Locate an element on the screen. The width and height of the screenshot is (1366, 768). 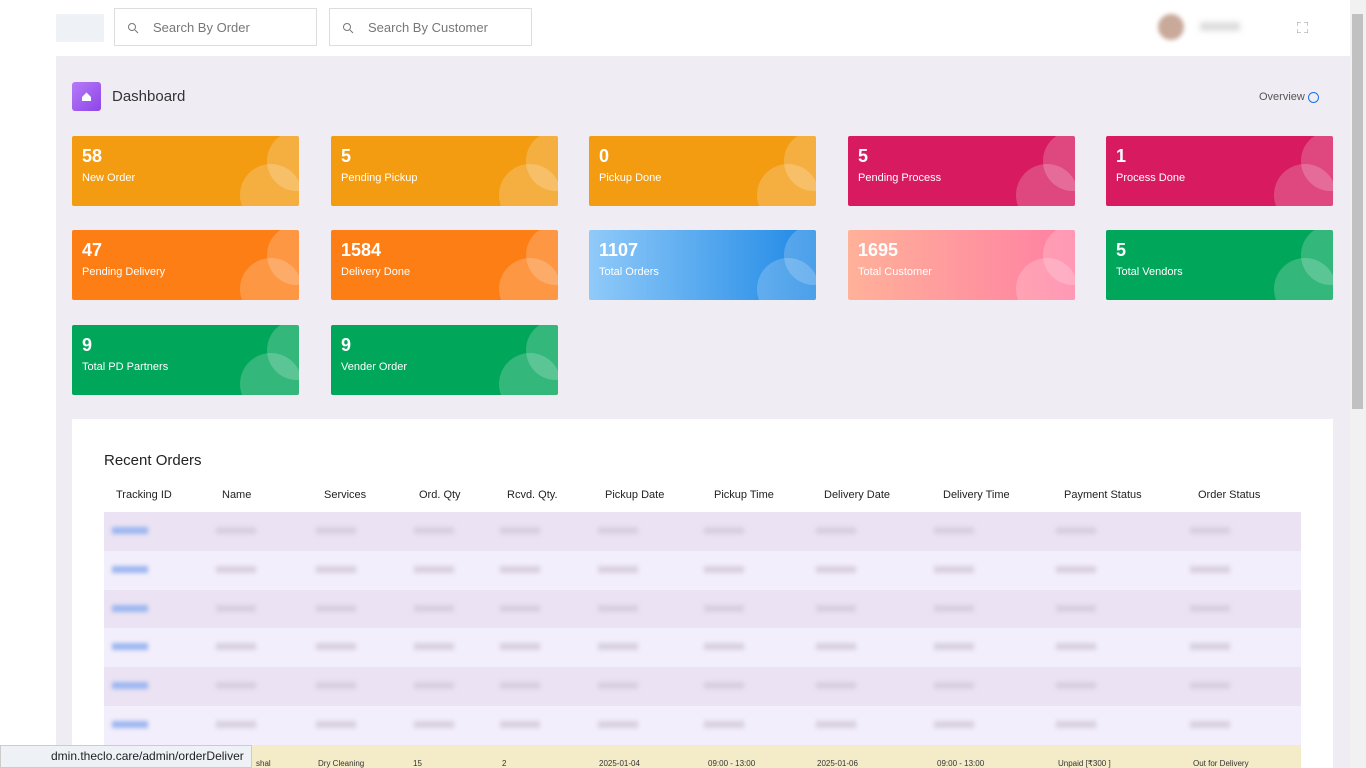
search-customer: Search By Customer is located at coordinates (430, 27).